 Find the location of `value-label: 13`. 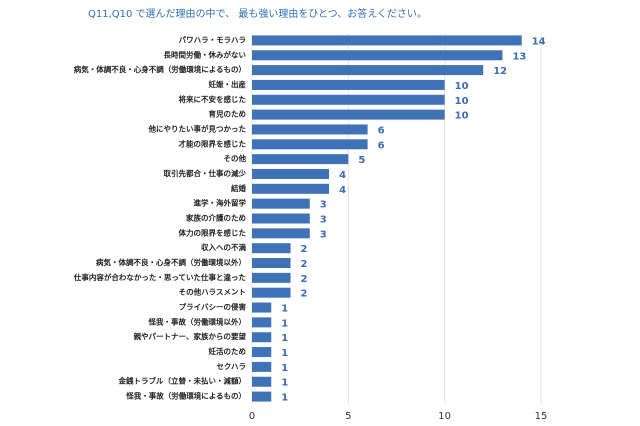

value-label: 13 is located at coordinates (519, 56).